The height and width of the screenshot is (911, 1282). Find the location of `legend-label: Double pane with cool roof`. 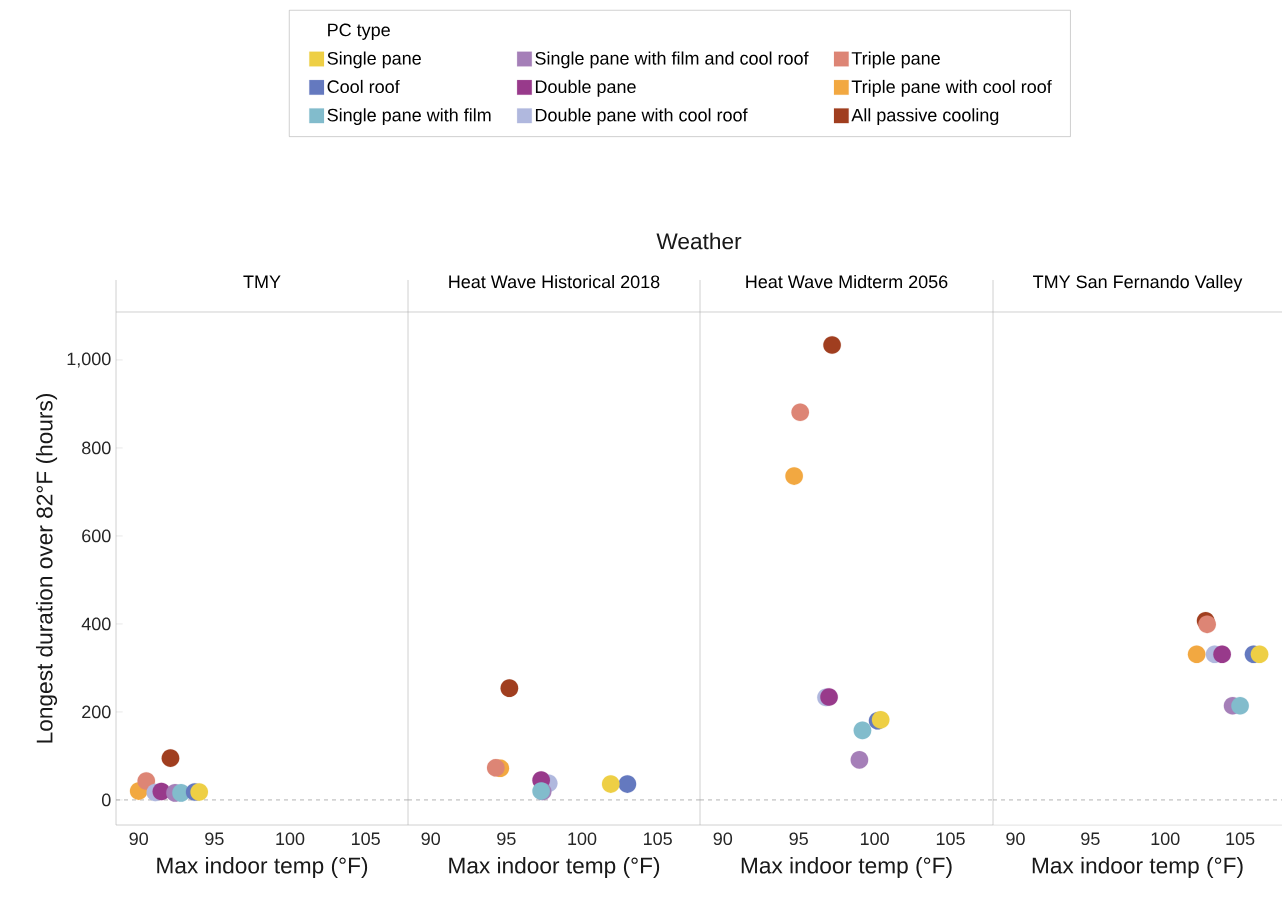

legend-label: Double pane with cool roof is located at coordinates (641, 117).